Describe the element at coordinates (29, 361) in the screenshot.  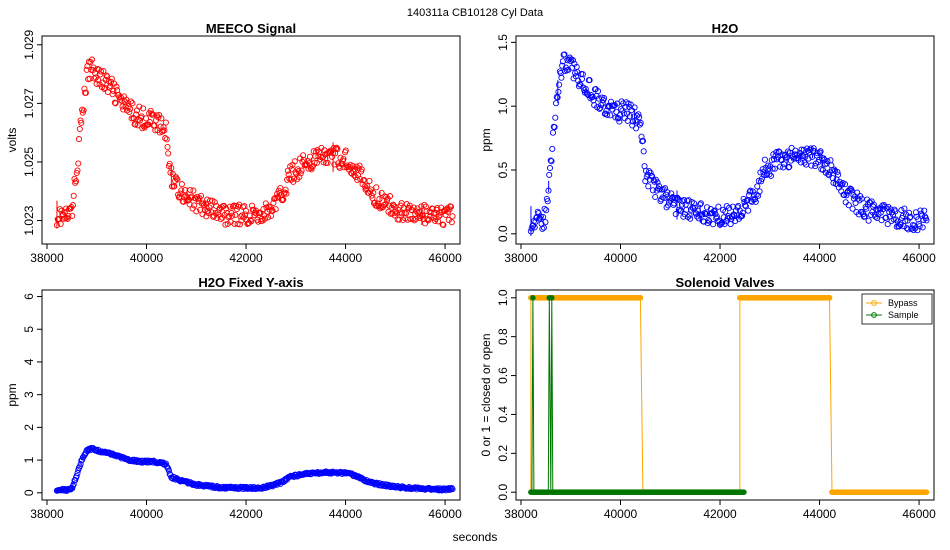
I see `y-tick-label: 4` at that location.